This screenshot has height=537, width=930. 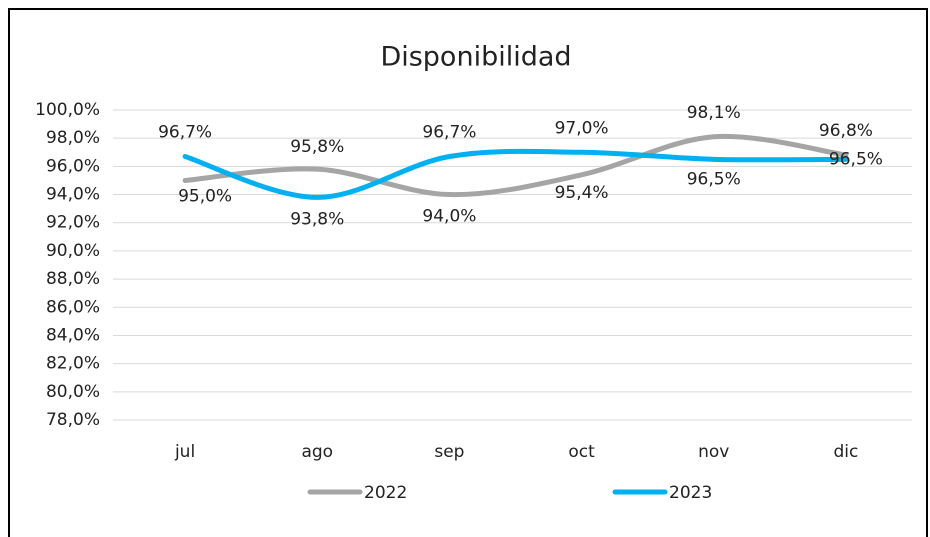 I want to click on y-tick-label: 82,0%, so click(x=73, y=364).